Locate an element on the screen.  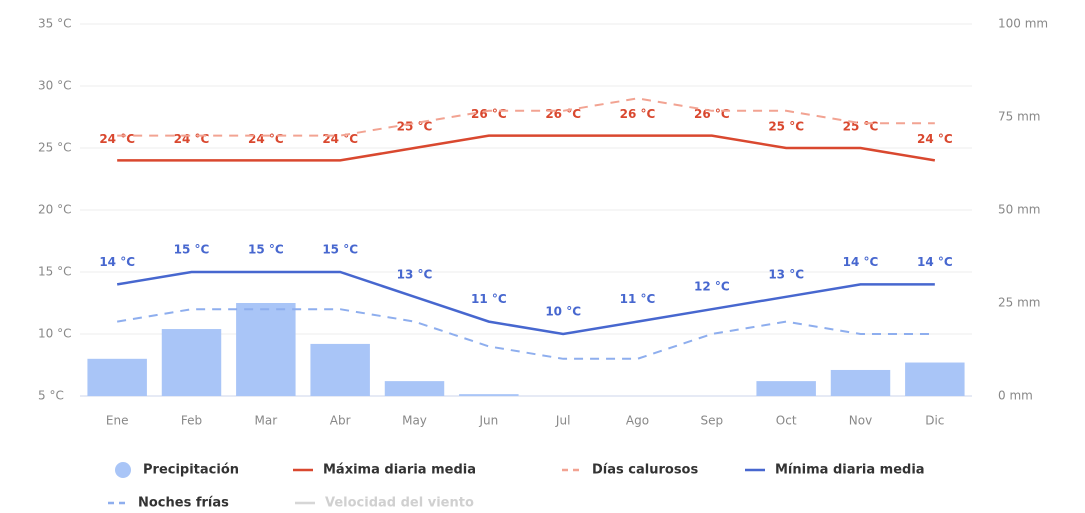
y-tick-label: 5 °C is located at coordinates (51, 396).